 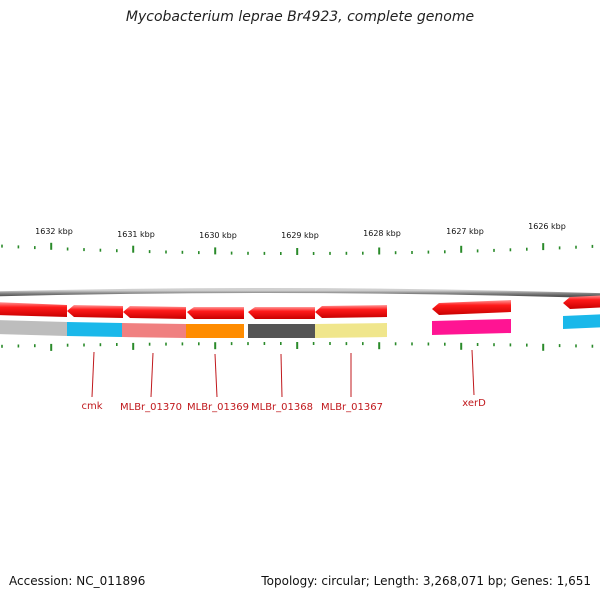 I want to click on gene-label-mlbr-01370: MLBr_01370, so click(x=151, y=407).